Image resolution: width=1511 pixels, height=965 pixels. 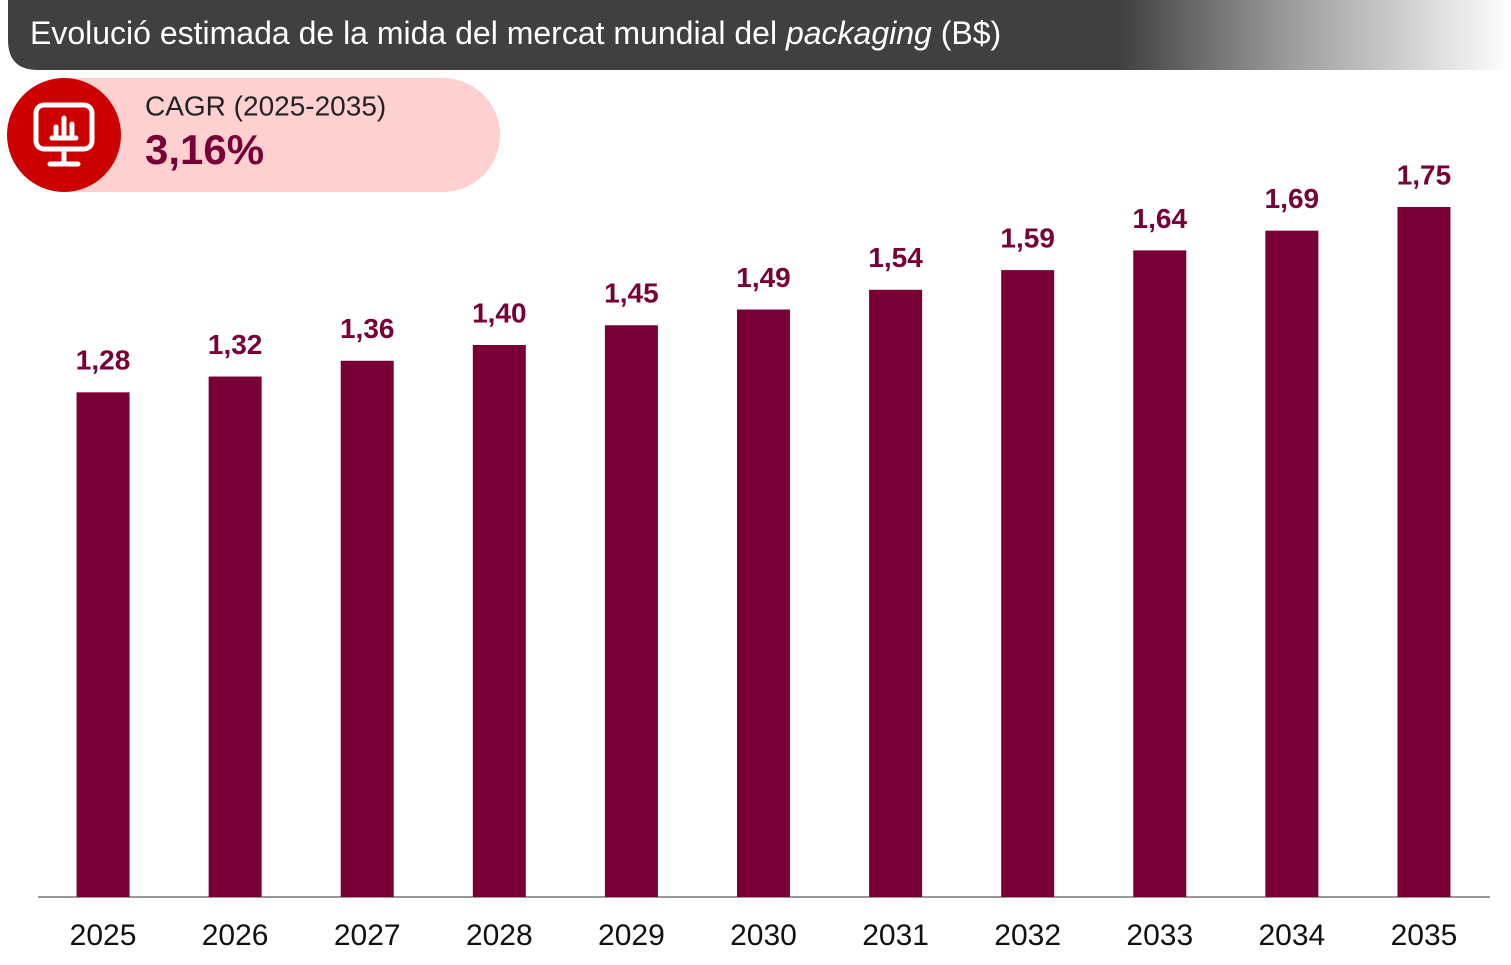 I want to click on x-tick-label: 2026, so click(x=235, y=935).